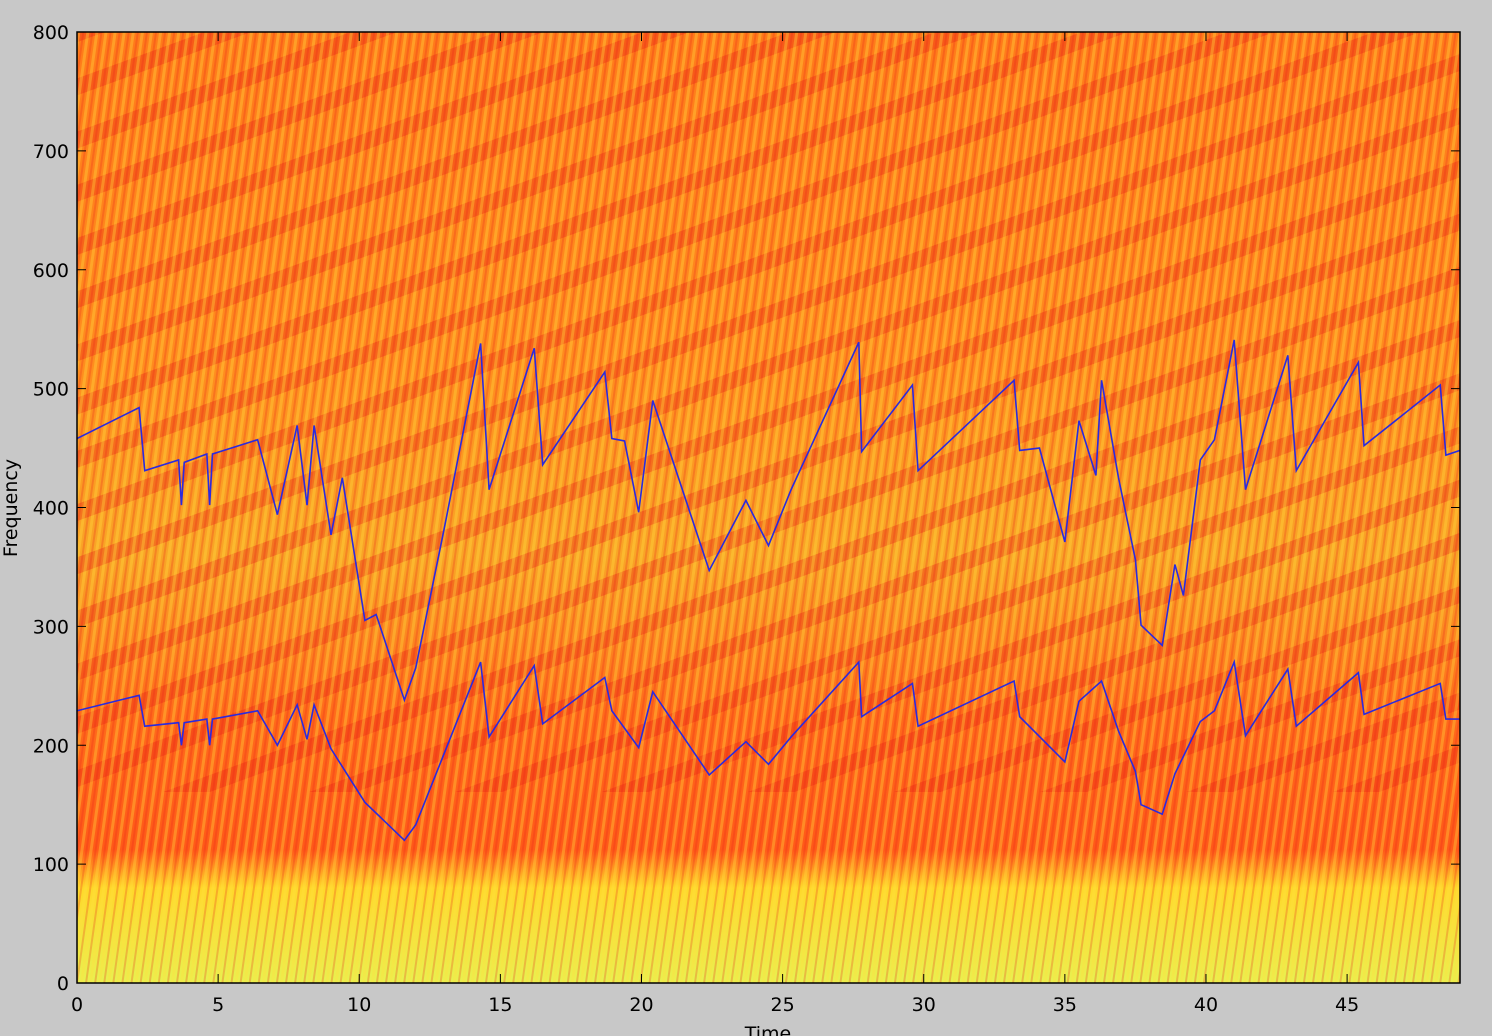  What do you see at coordinates (768, 1029) in the screenshot?
I see `x-axis-label: Time` at bounding box center [768, 1029].